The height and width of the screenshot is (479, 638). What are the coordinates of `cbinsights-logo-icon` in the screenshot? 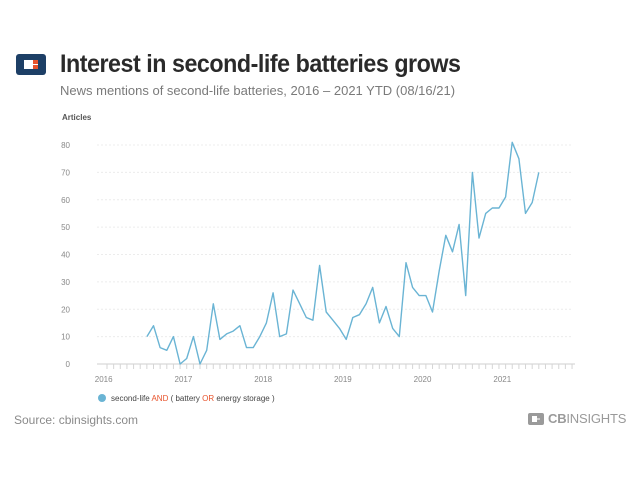 It's located at (31, 64).